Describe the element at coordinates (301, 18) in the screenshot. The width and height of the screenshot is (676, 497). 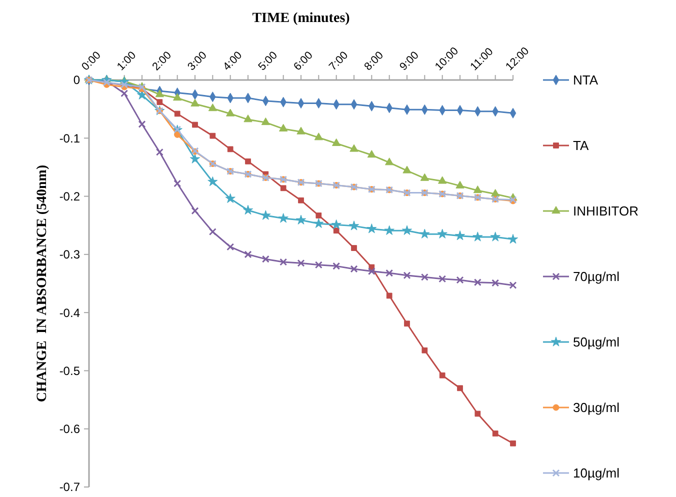
I see `x-axis-title: TIME (minutes)` at that location.